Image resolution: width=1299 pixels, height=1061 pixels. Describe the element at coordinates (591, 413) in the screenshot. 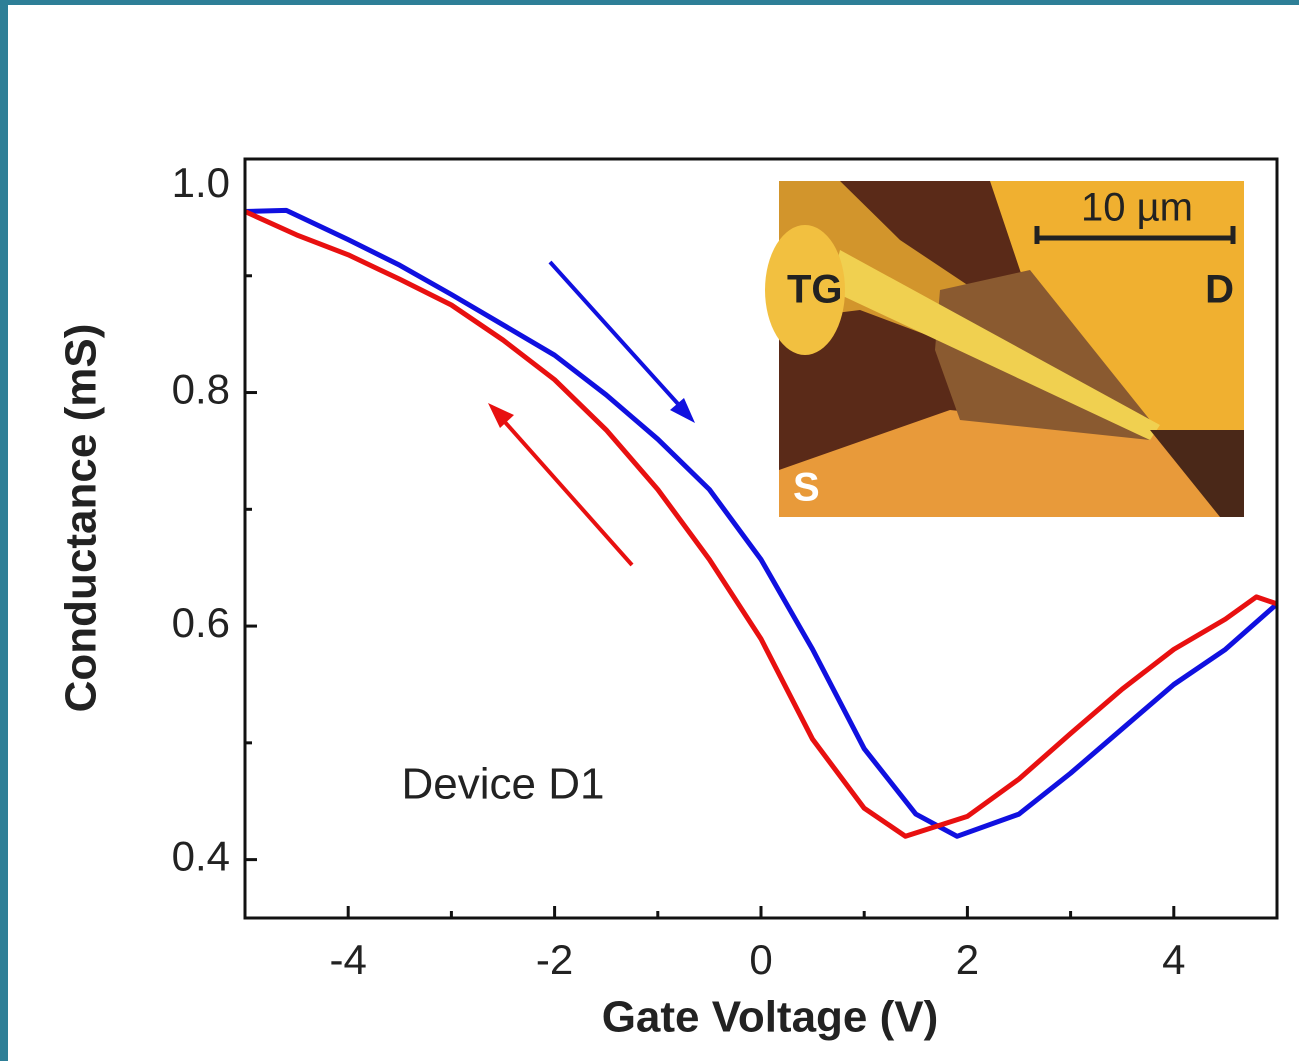

I see `sweep-arrows` at that location.